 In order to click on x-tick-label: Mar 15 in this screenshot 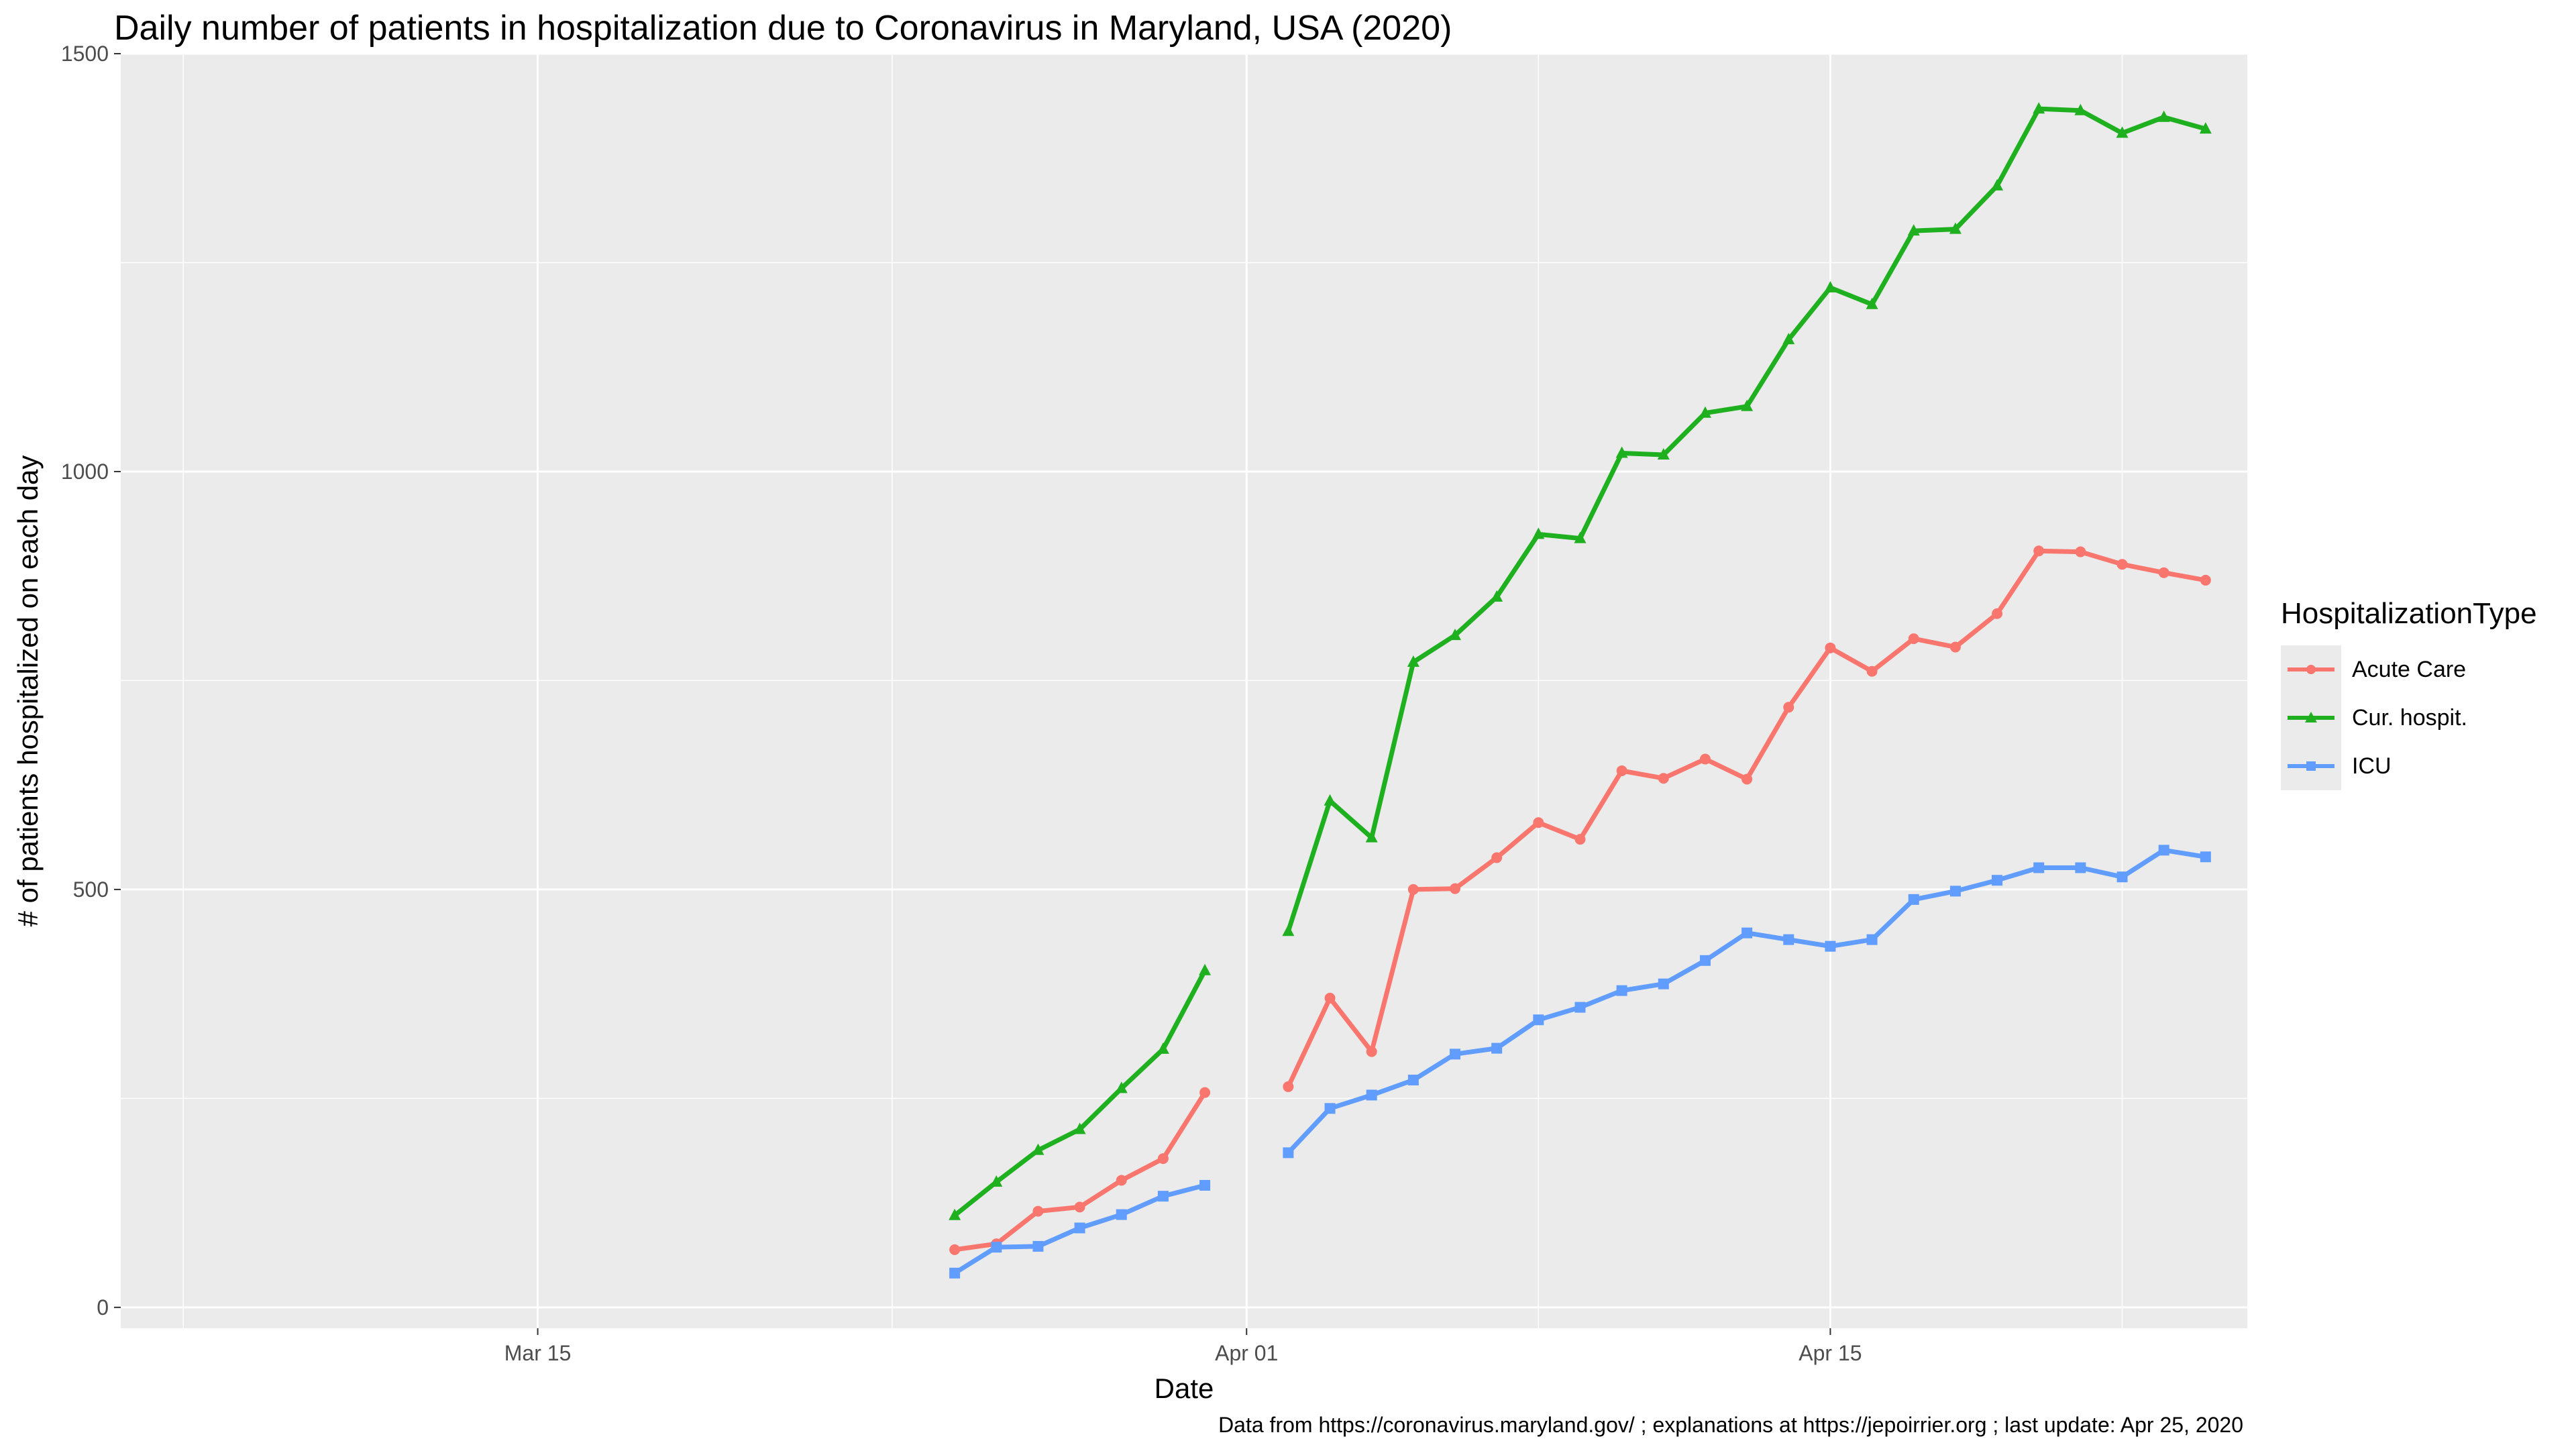, I will do `click(538, 1353)`.